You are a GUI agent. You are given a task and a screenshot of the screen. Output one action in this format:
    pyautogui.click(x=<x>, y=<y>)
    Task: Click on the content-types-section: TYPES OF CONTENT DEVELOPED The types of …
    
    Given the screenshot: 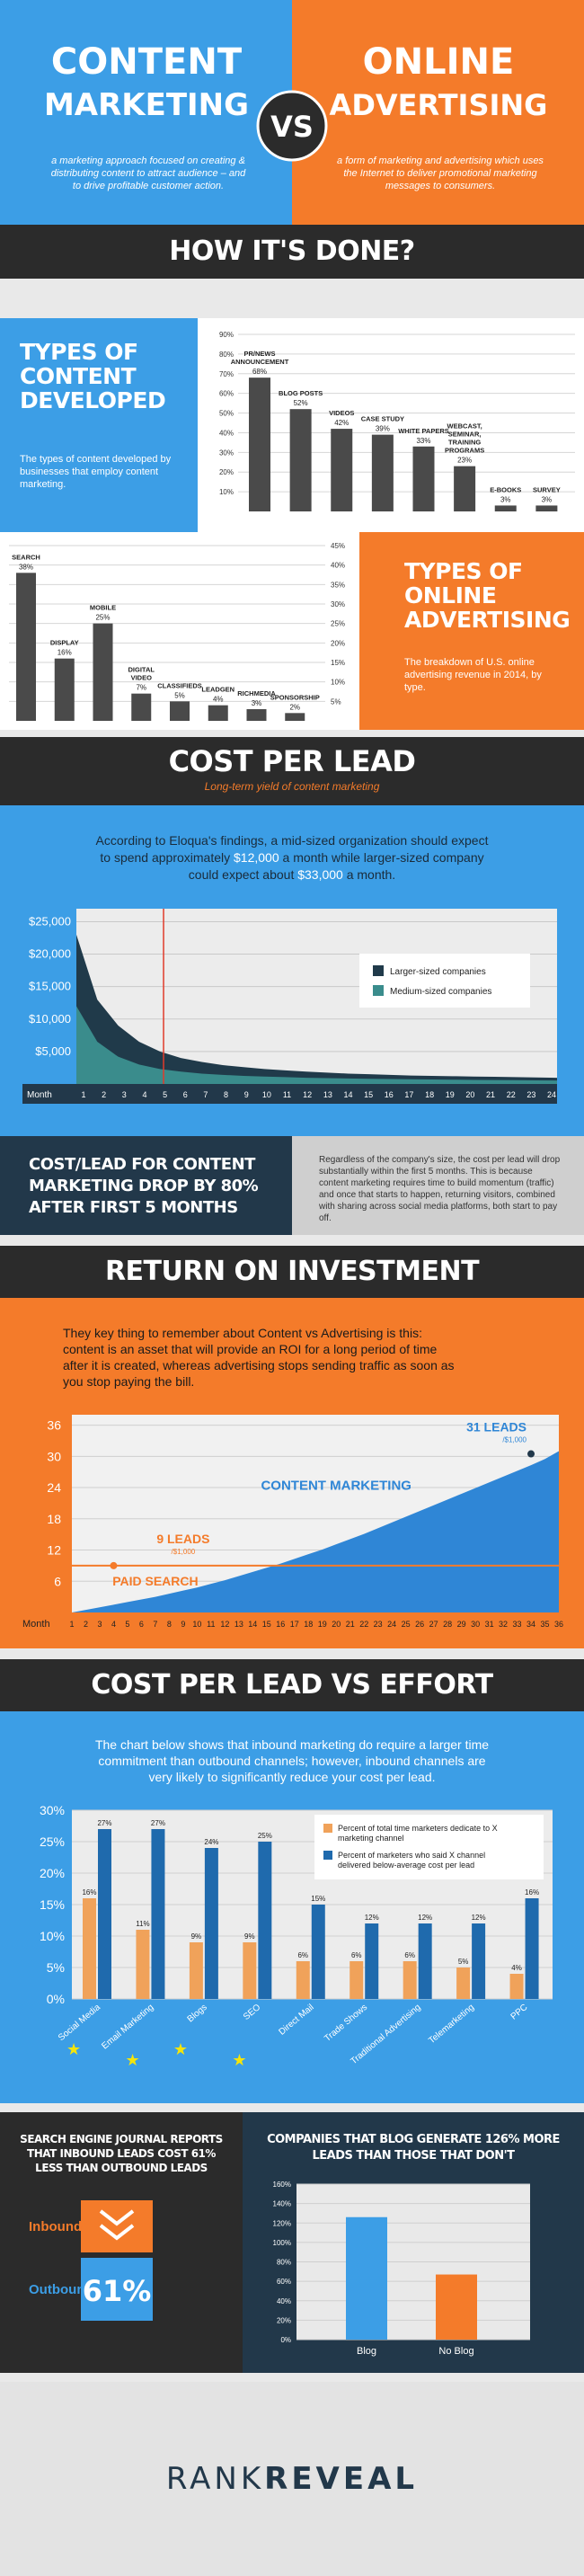 What is the action you would take?
    pyautogui.click(x=292, y=425)
    